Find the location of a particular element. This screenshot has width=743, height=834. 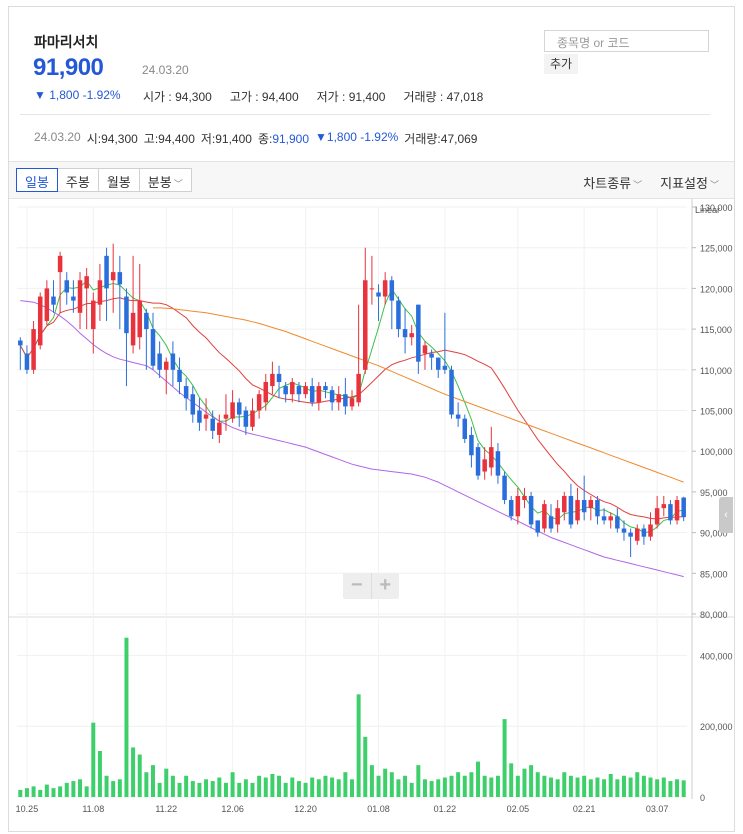

info-volume: 거래량:47,069 is located at coordinates (441, 139).